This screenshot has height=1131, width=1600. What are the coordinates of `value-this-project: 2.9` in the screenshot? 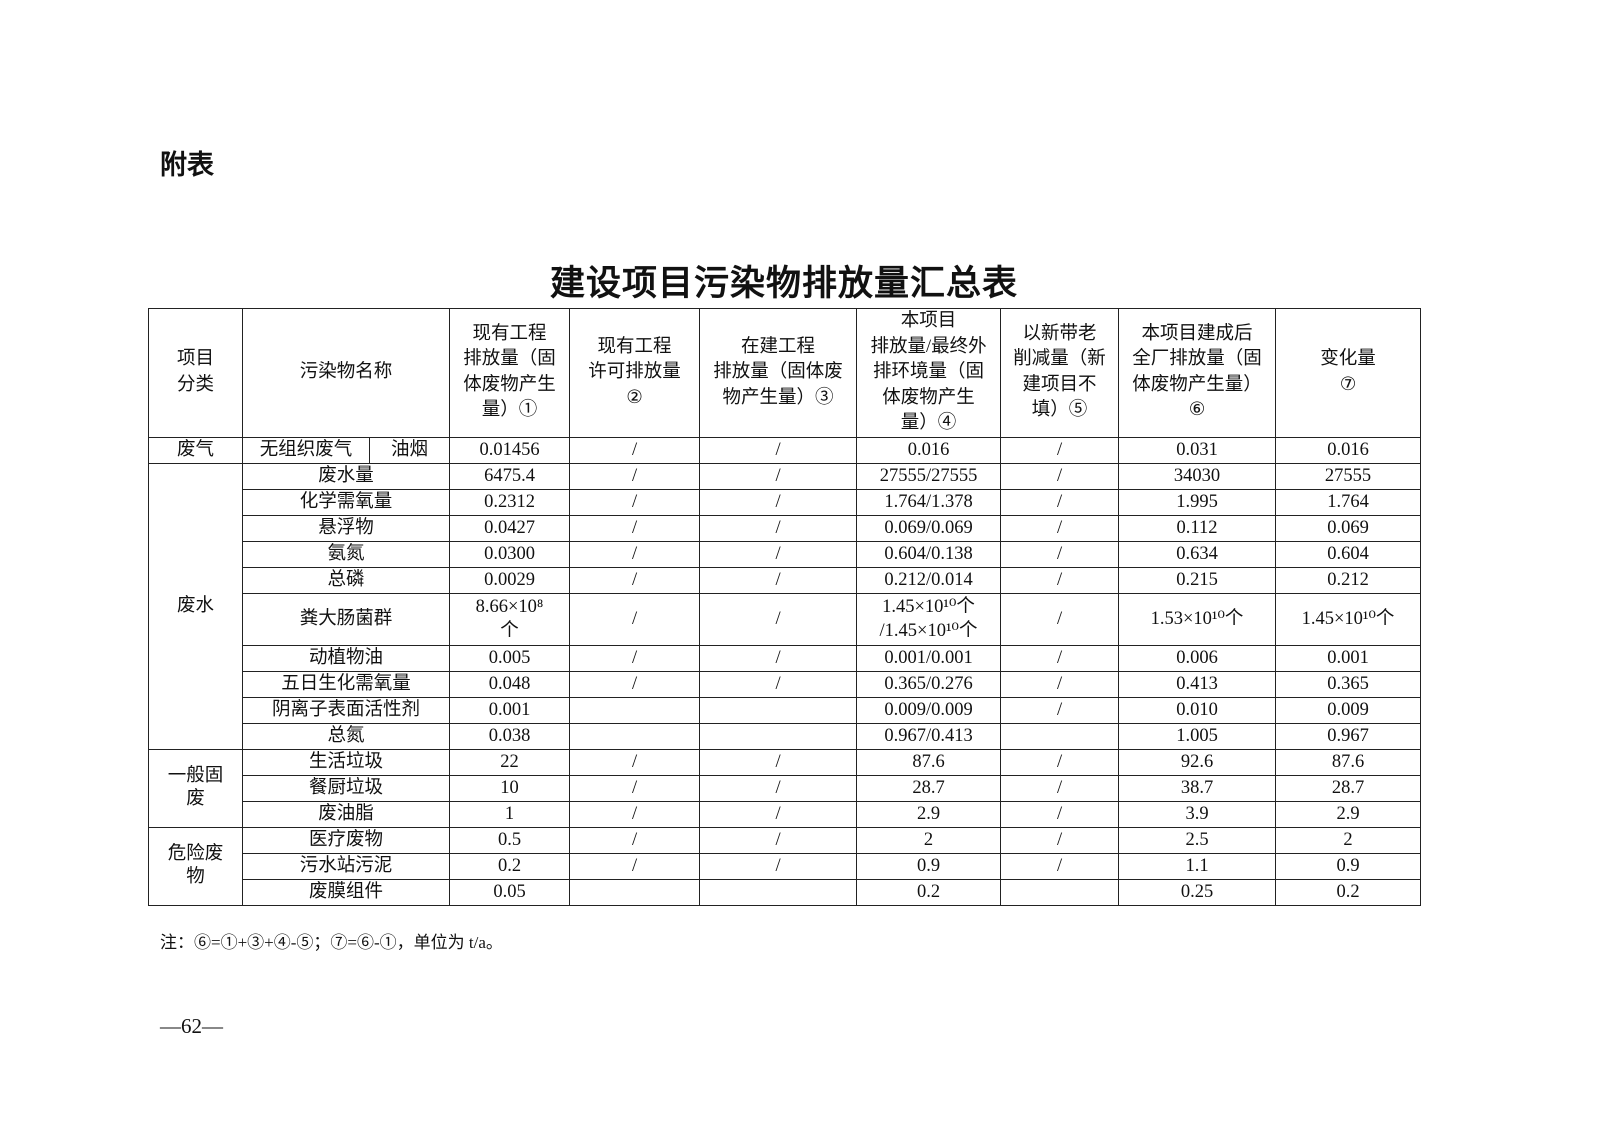 It's located at (929, 814).